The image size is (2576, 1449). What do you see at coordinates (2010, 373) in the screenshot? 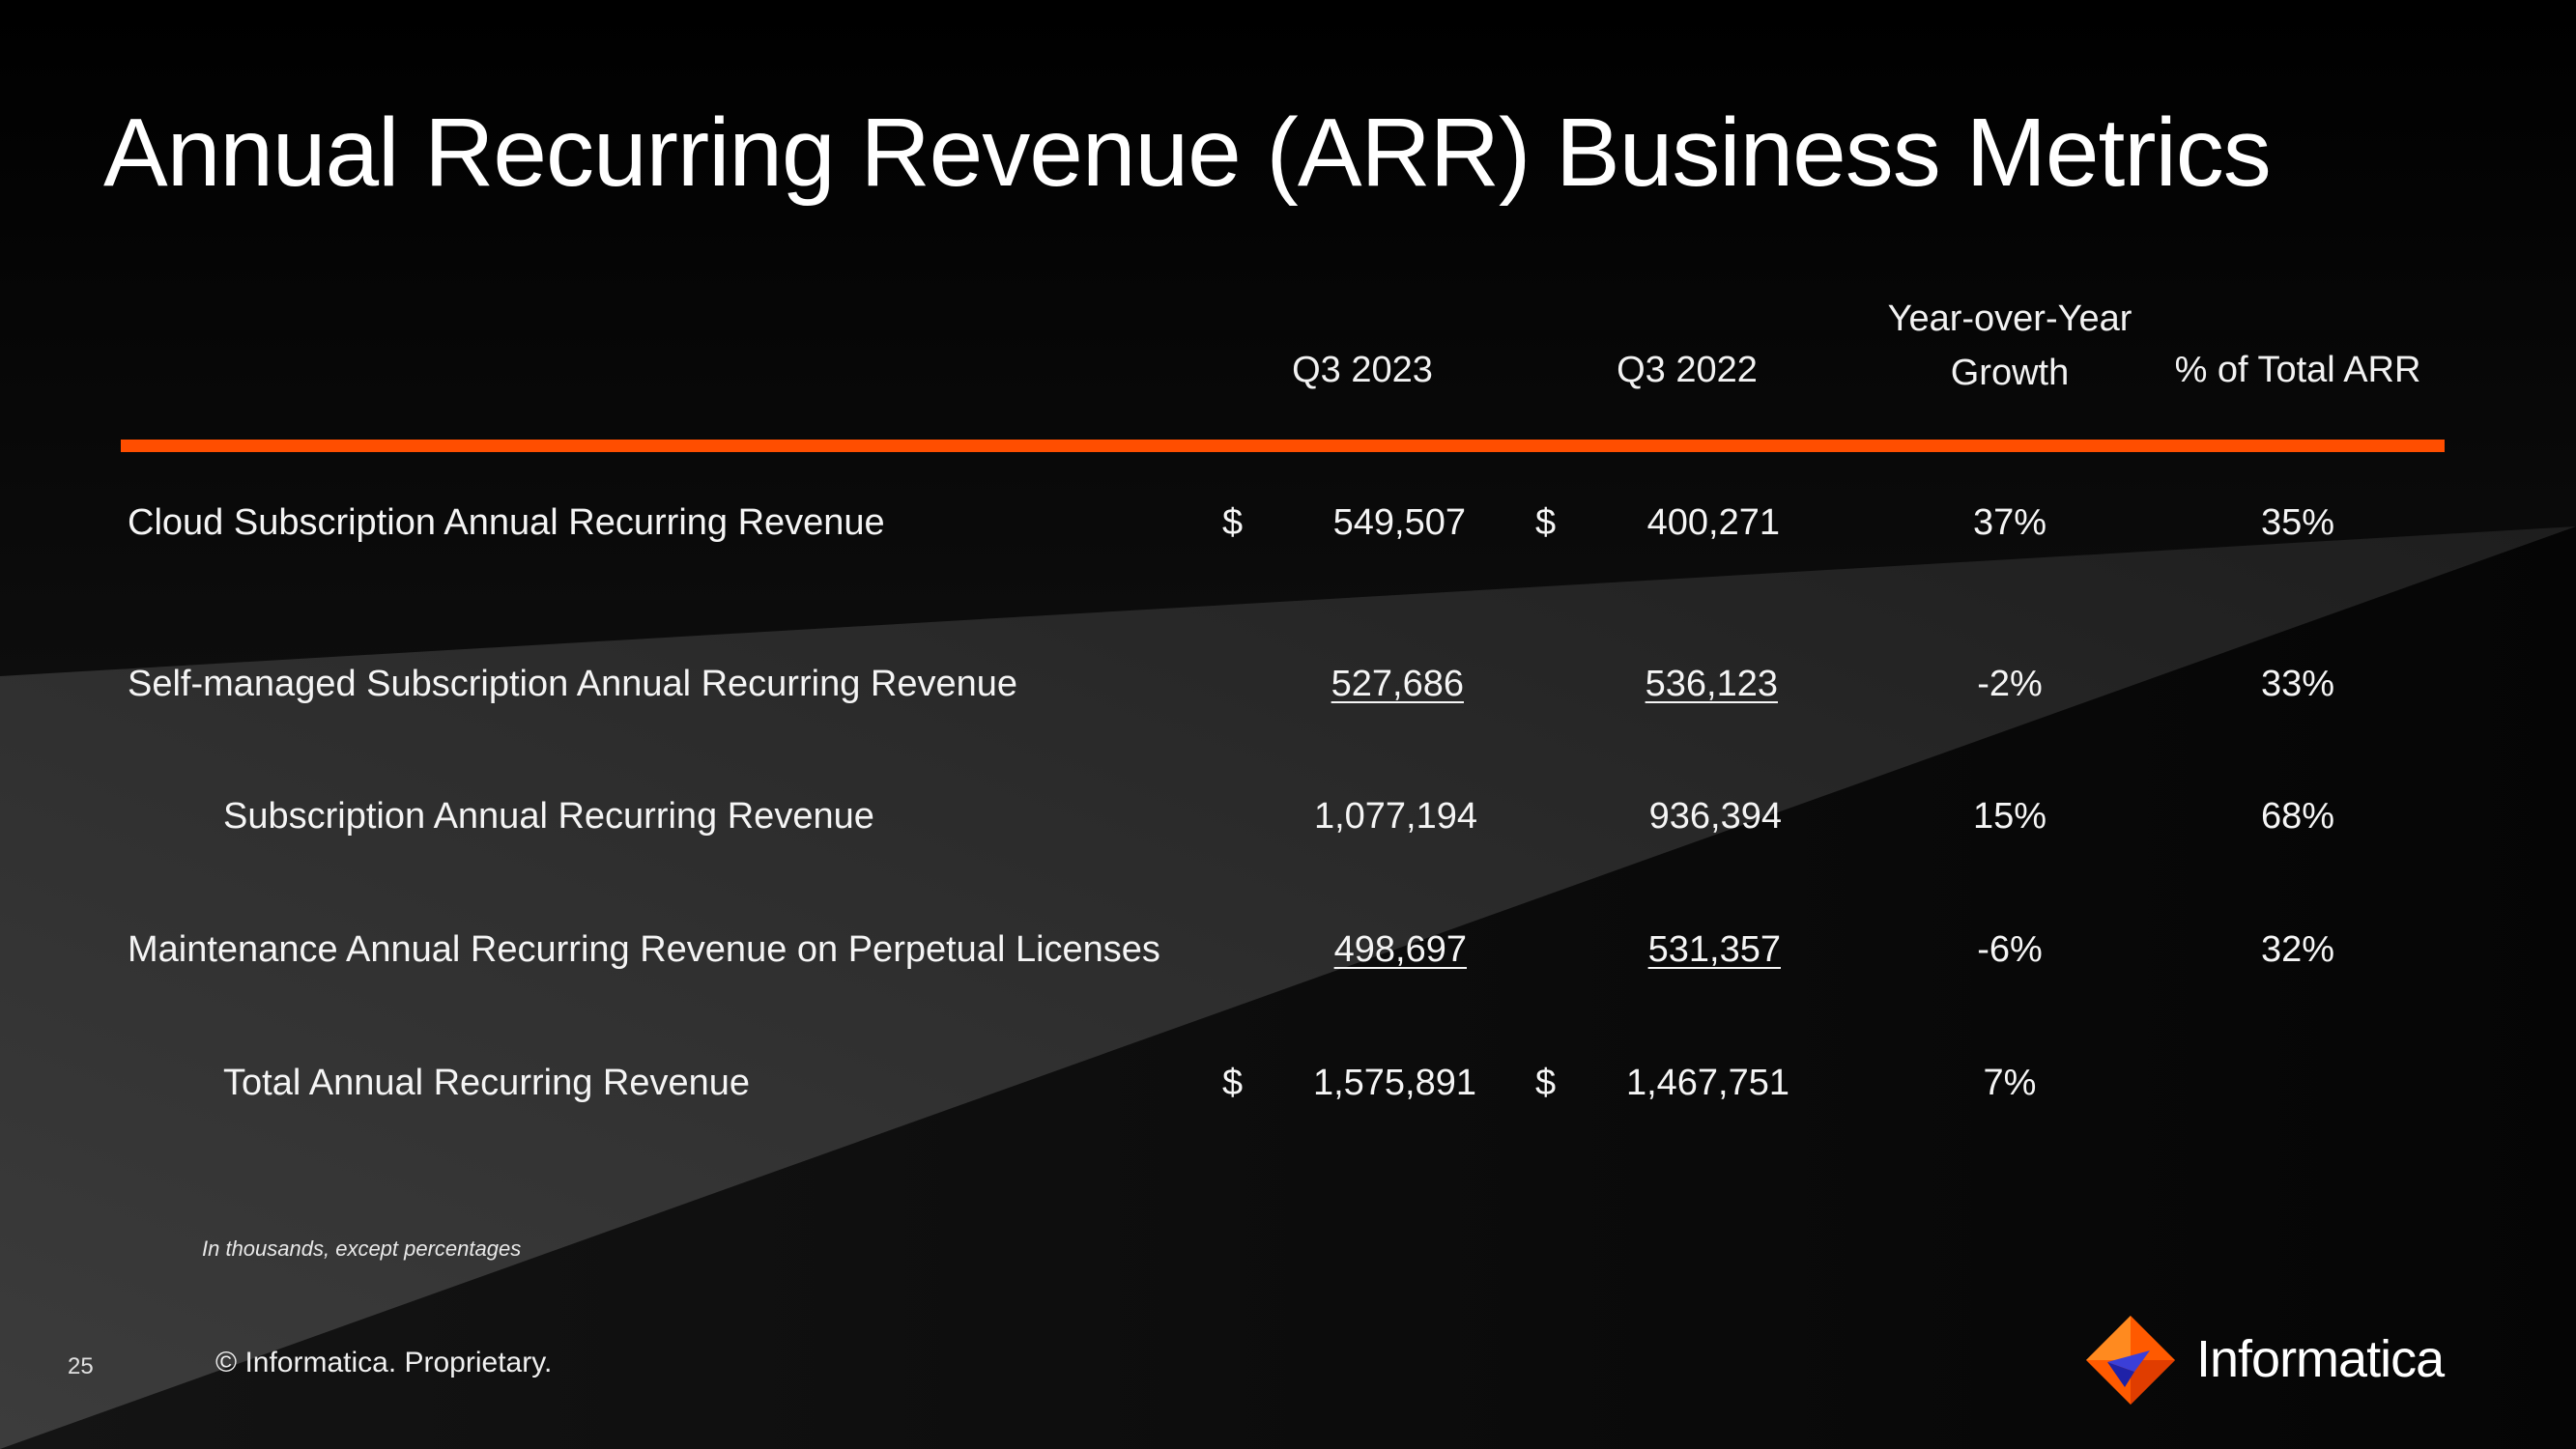
I see `header-yoy-line2: Growth` at bounding box center [2010, 373].